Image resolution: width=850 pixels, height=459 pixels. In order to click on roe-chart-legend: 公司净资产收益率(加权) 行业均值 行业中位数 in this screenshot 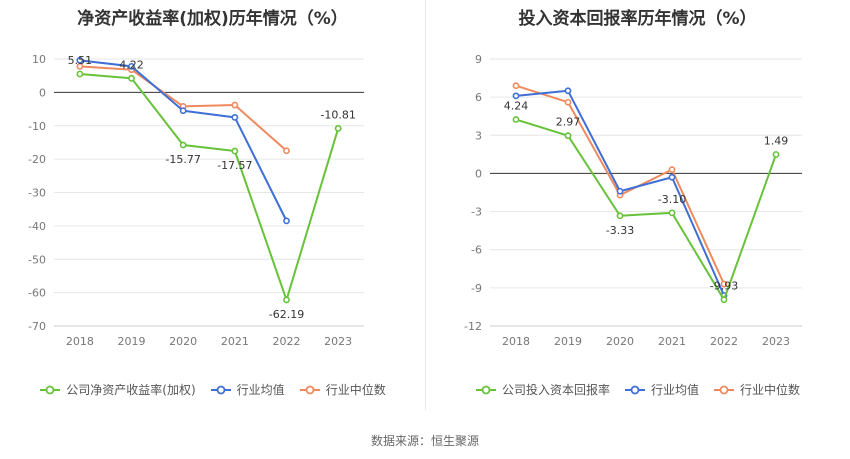, I will do `click(212, 389)`.